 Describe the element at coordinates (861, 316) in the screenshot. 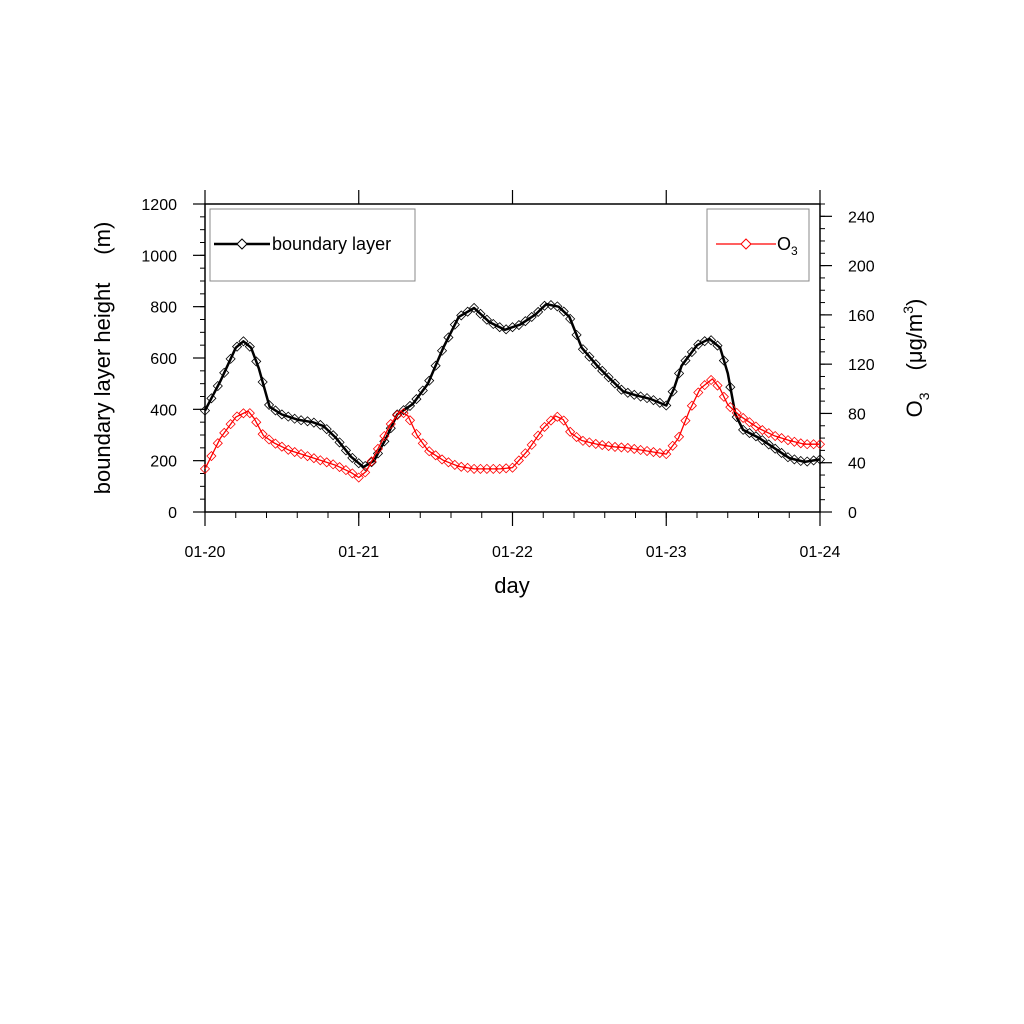

I see `y-right-tick-label: 160` at that location.